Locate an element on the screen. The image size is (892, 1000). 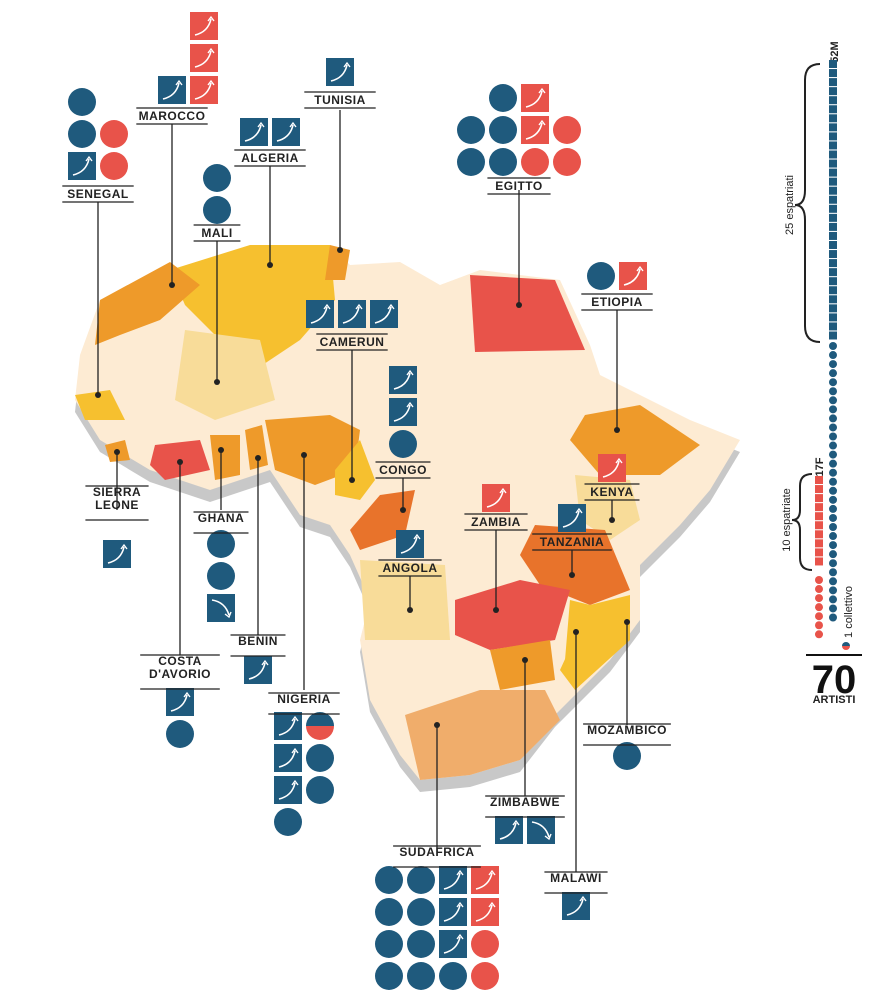
country-group: NIGERIA is located at coordinates (304, 764).